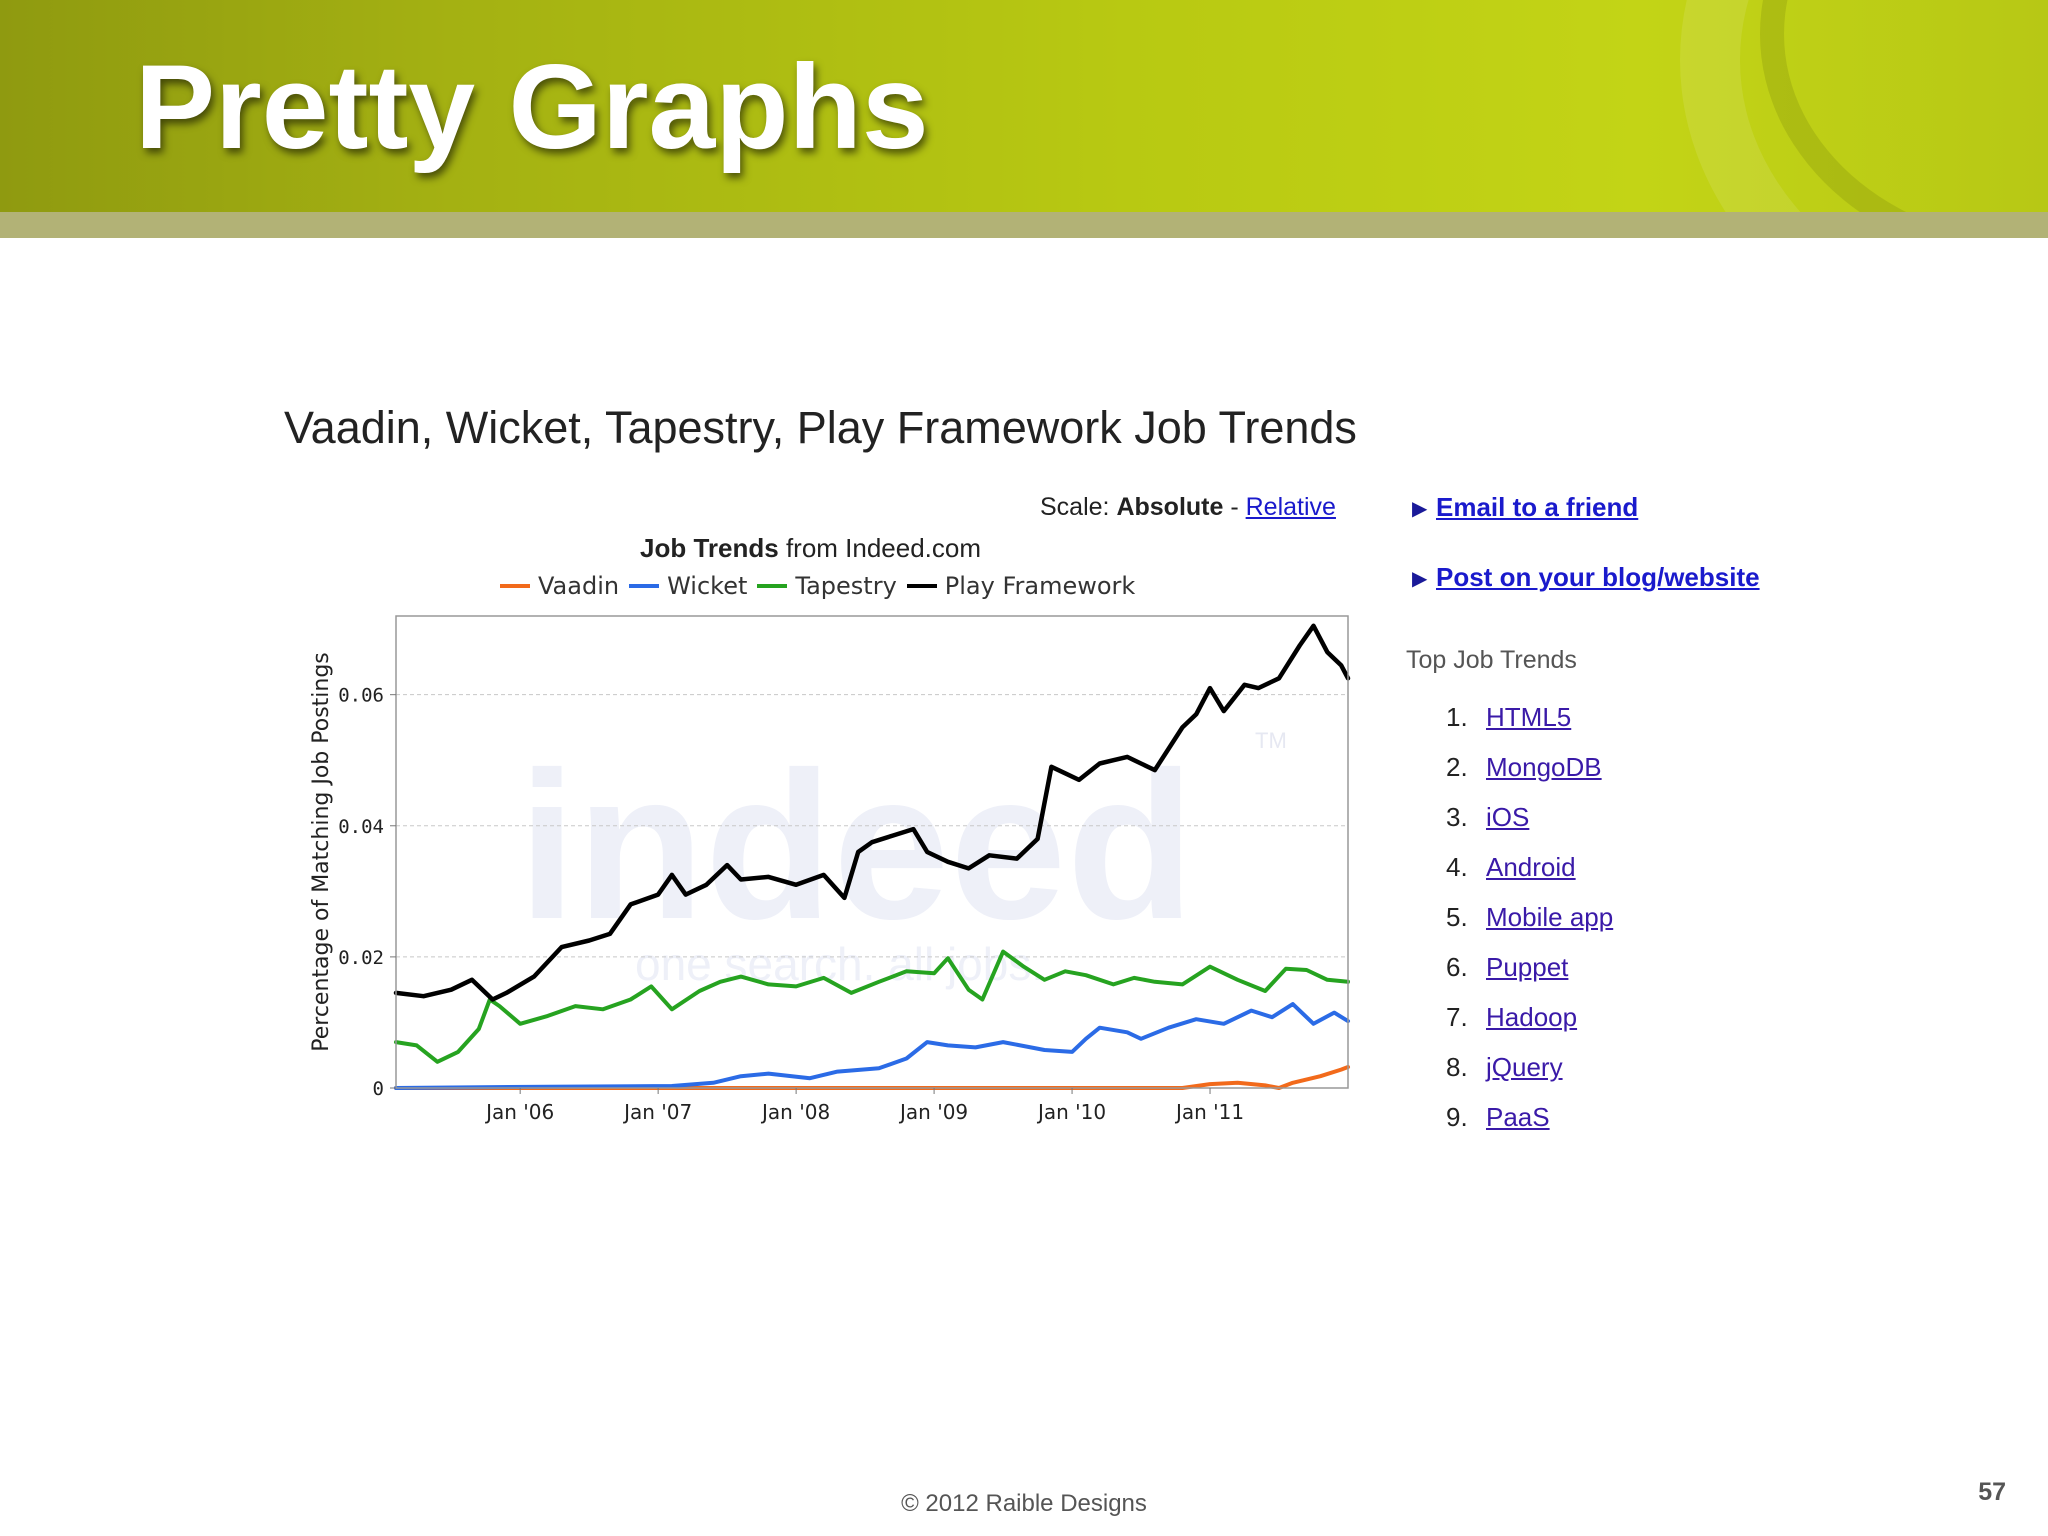  I want to click on y-tick-label: 0.02, so click(361, 958).